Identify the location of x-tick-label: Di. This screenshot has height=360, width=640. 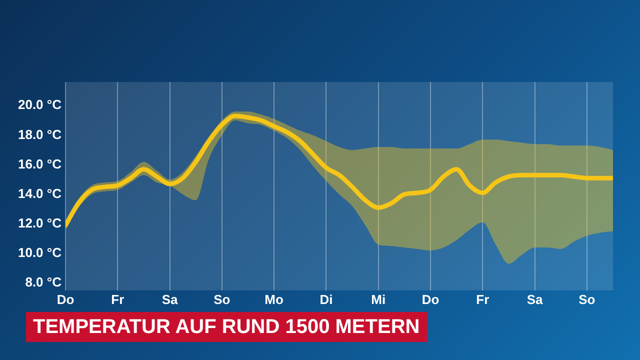
(326, 299).